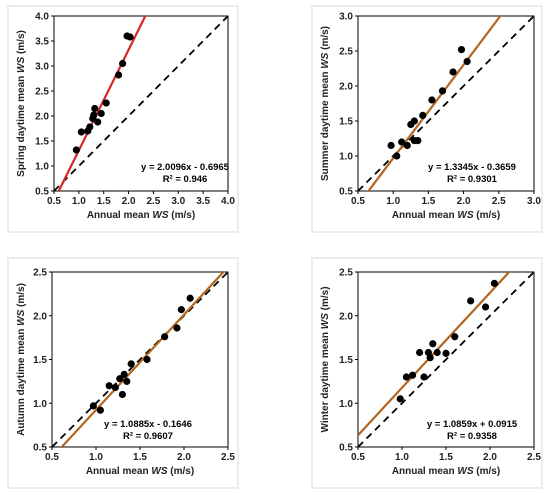  What do you see at coordinates (325, 359) in the screenshot?
I see `y-axis-label: Winter daytime mean WS (m/s)` at bounding box center [325, 359].